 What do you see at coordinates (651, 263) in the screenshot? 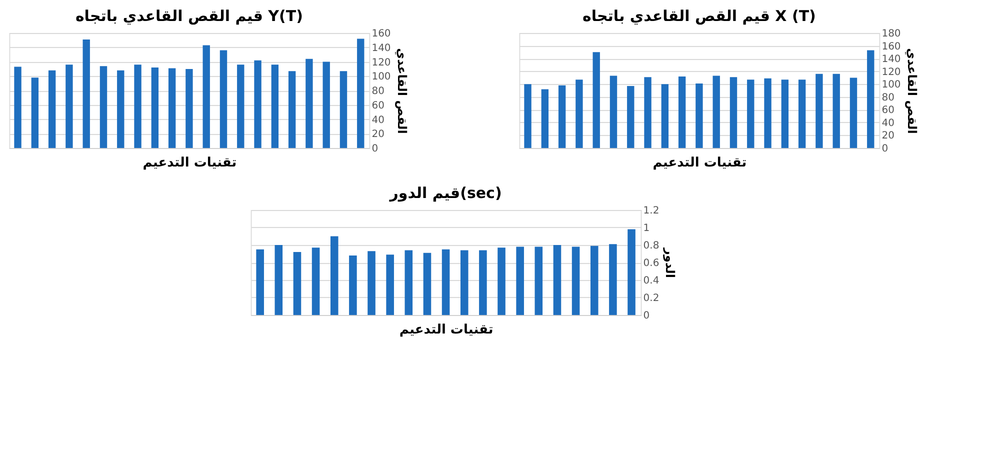
I see `y-tick-label: 0.6` at bounding box center [651, 263].